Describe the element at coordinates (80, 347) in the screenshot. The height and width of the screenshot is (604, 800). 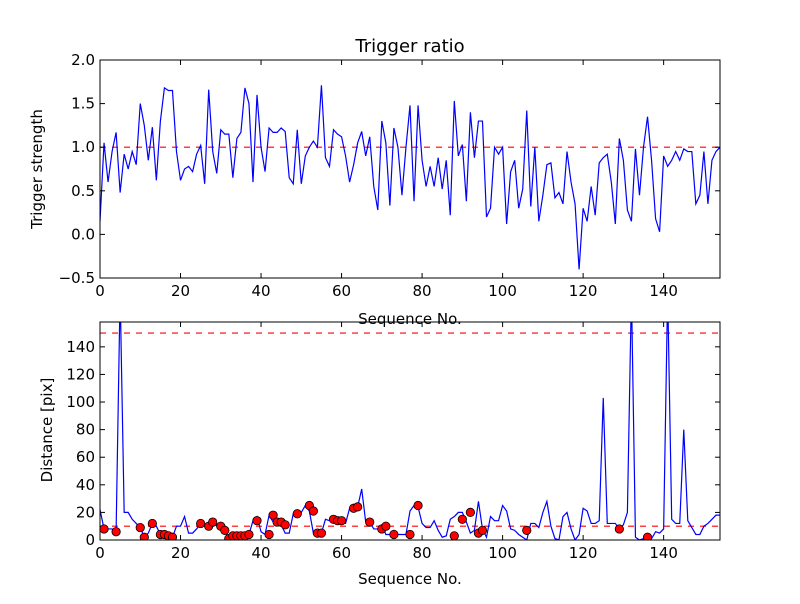
I see `bottom-y-tick-label: 140` at that location.